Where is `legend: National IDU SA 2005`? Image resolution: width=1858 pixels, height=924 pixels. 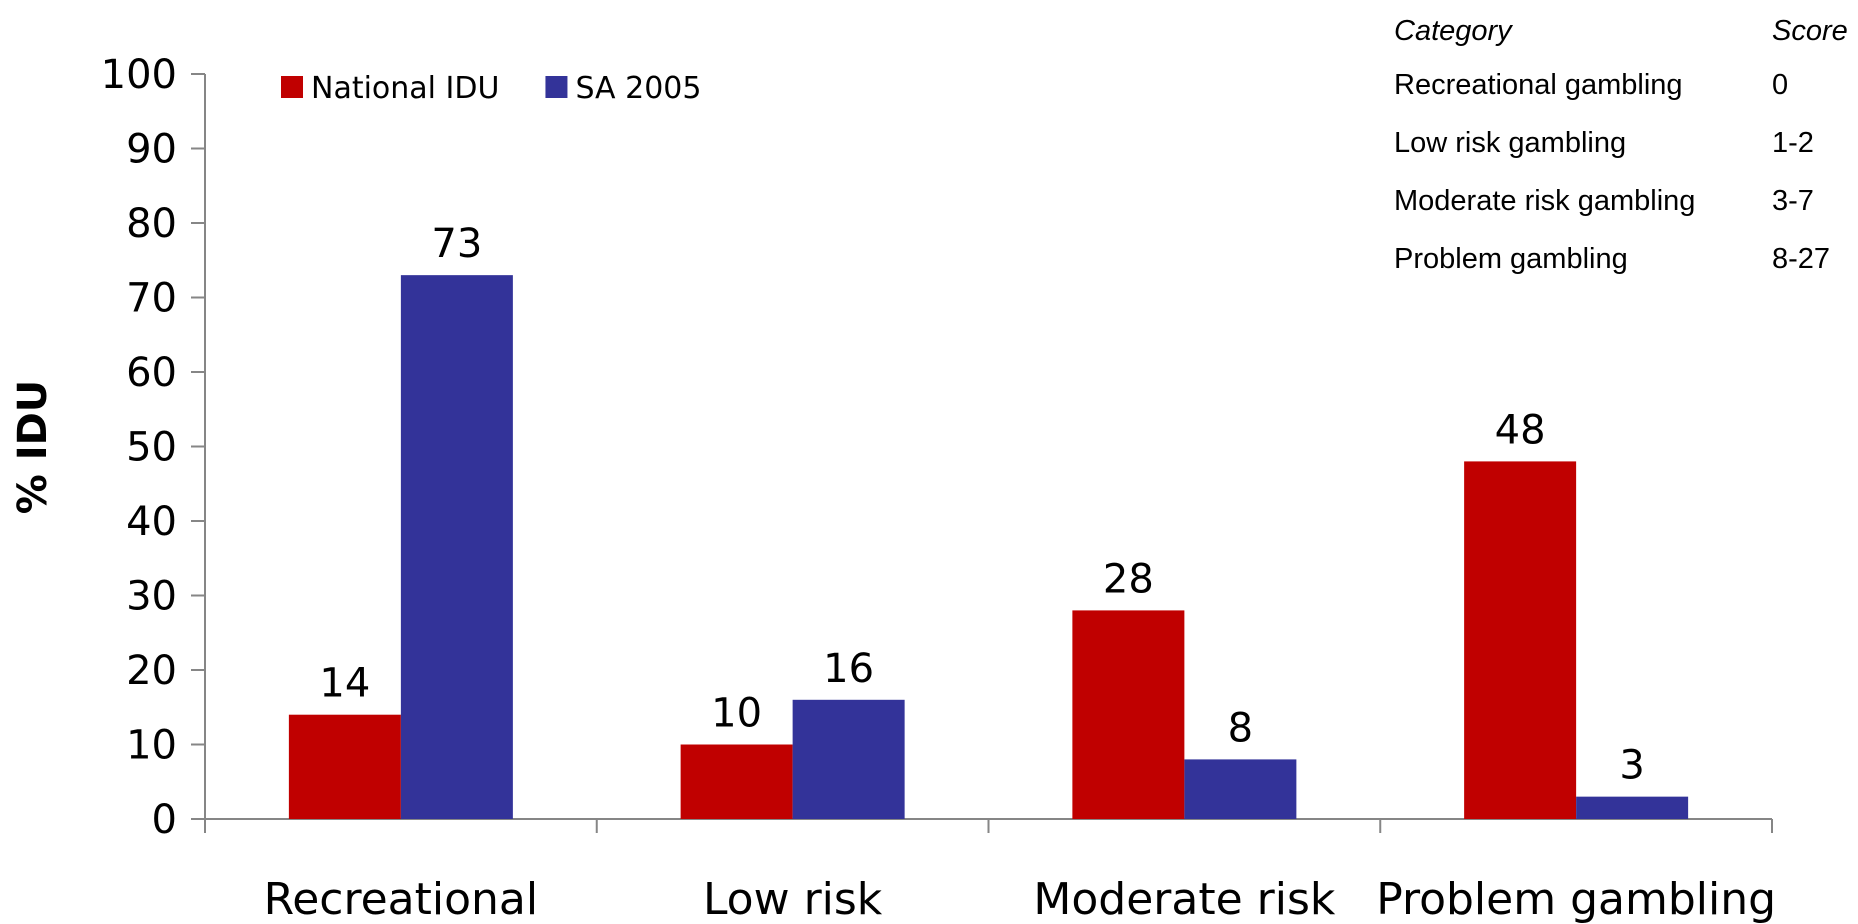
legend: National IDU SA 2005 is located at coordinates (491, 88).